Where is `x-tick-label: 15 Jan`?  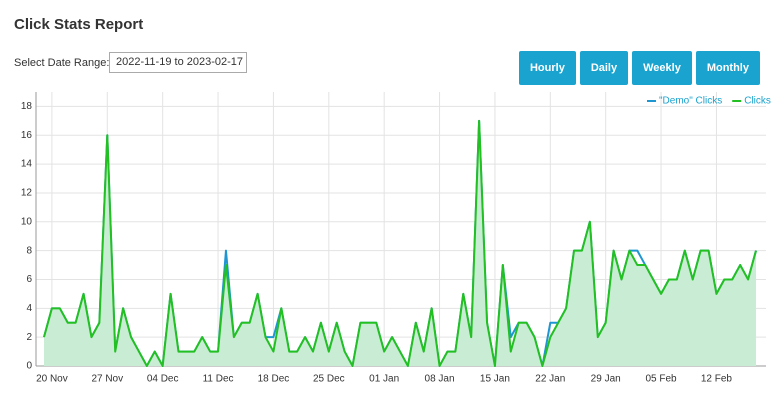
x-tick-label: 15 Jan is located at coordinates (495, 379).